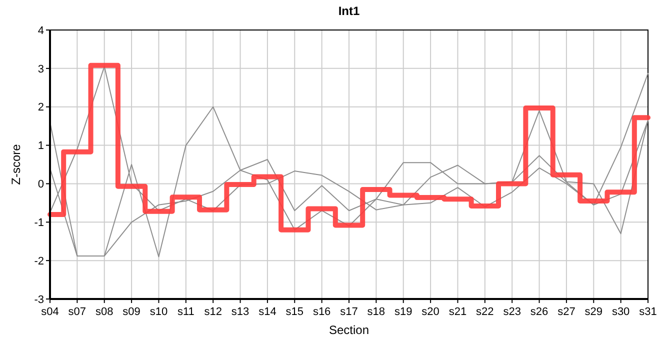 This screenshot has width=660, height=360. I want to click on x-tick-label: s07, so click(77, 312).